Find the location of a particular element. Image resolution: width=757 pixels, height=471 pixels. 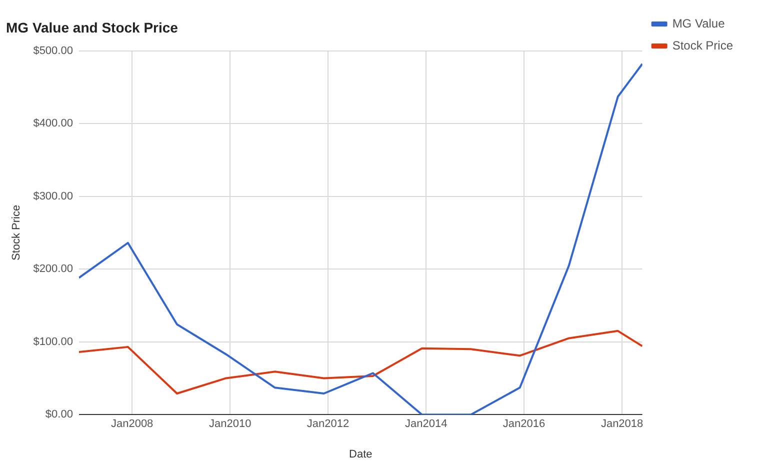

y-tick-label: $300.00 is located at coordinates (53, 196).